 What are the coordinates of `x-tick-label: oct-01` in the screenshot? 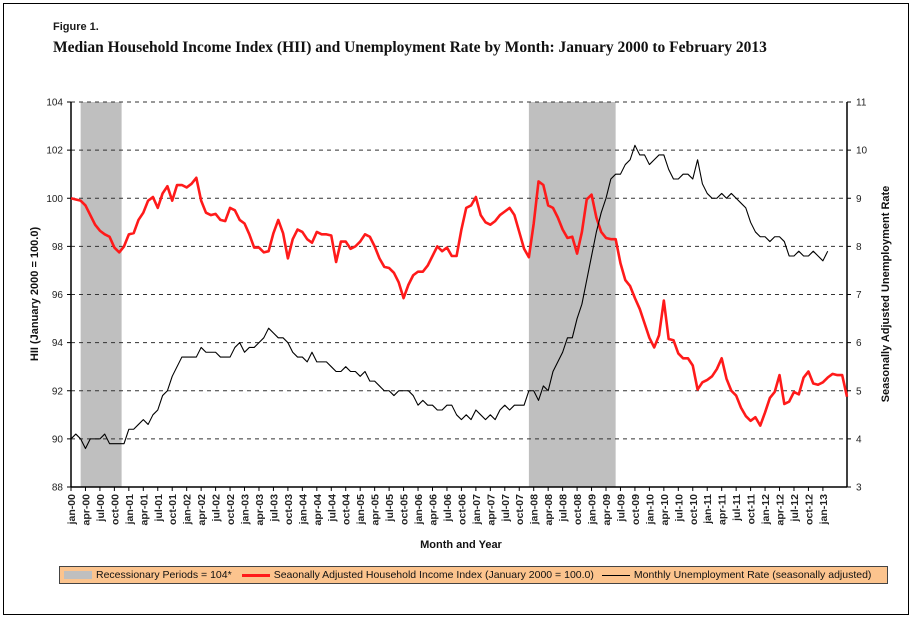 It's located at (173, 509).